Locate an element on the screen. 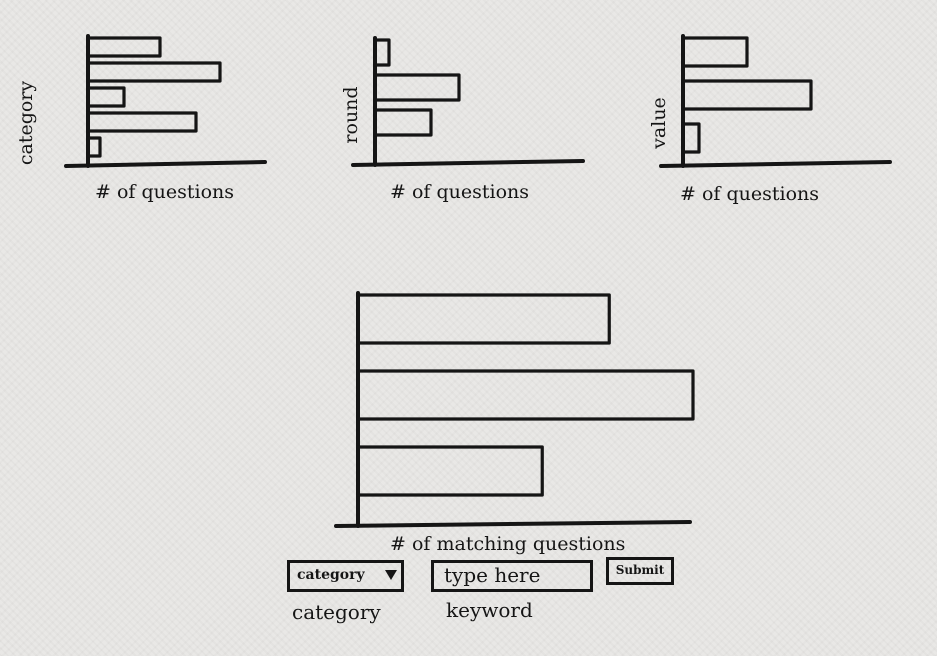 Image resolution: width=937 pixels, height=656 pixels. y-axis-label: value is located at coordinates (659, 123).